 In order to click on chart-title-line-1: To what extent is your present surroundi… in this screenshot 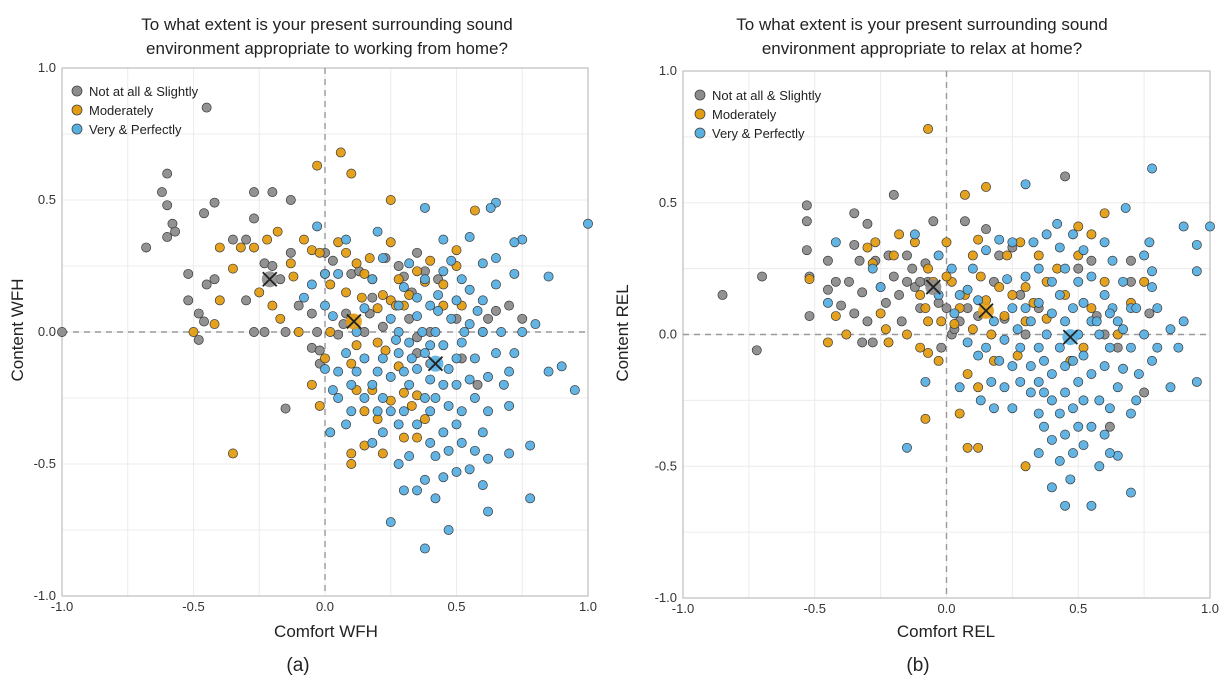, I will do `click(326, 24)`.